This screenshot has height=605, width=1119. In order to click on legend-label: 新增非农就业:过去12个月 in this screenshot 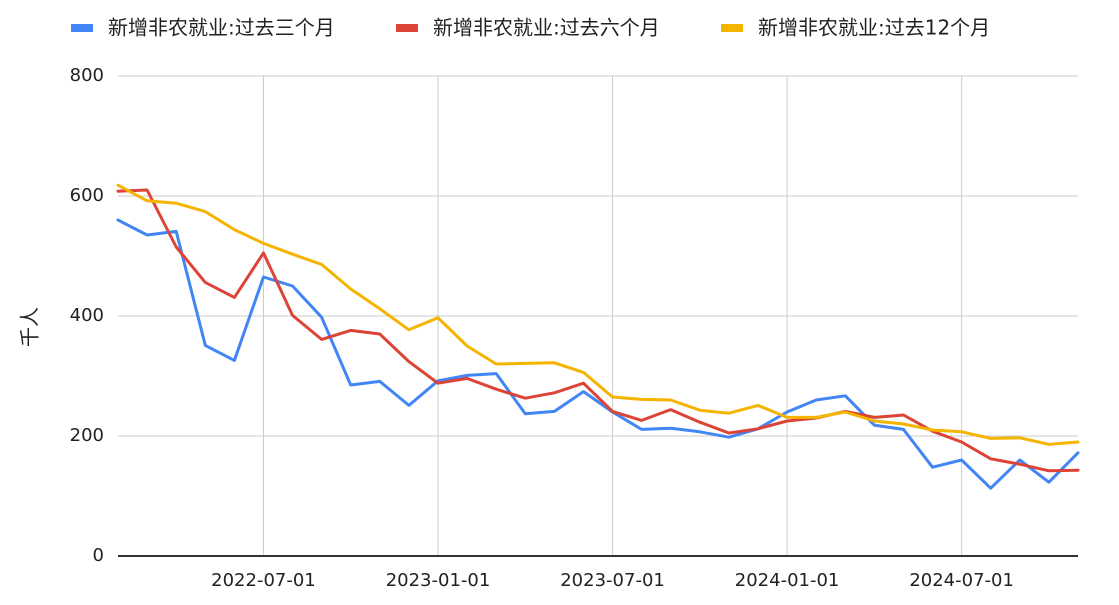, I will do `click(874, 28)`.